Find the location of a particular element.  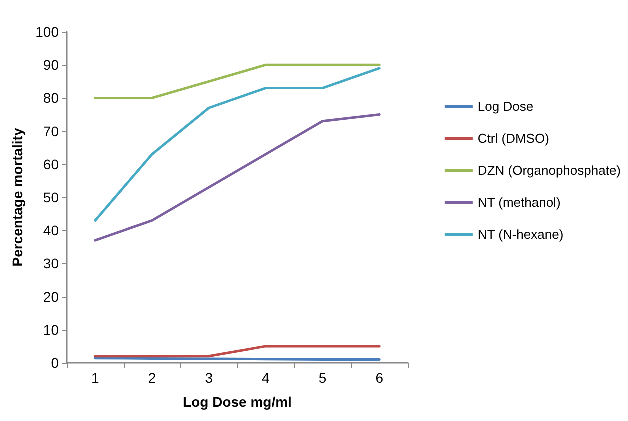

y-tick-label: 100 is located at coordinates (48, 32).